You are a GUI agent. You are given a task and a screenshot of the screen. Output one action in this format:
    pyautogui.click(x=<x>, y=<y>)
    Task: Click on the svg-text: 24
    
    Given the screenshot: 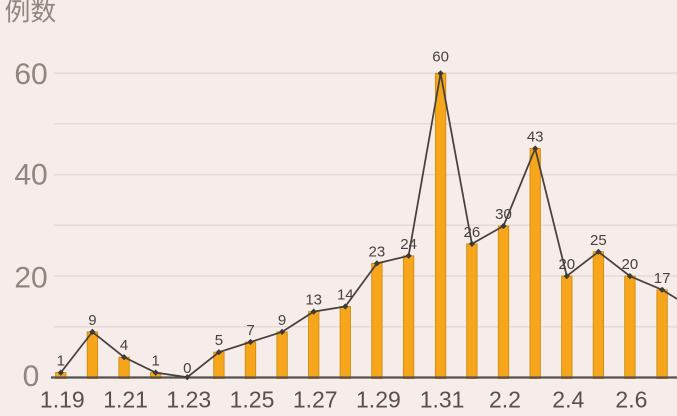 What is the action you would take?
    pyautogui.click(x=408, y=244)
    